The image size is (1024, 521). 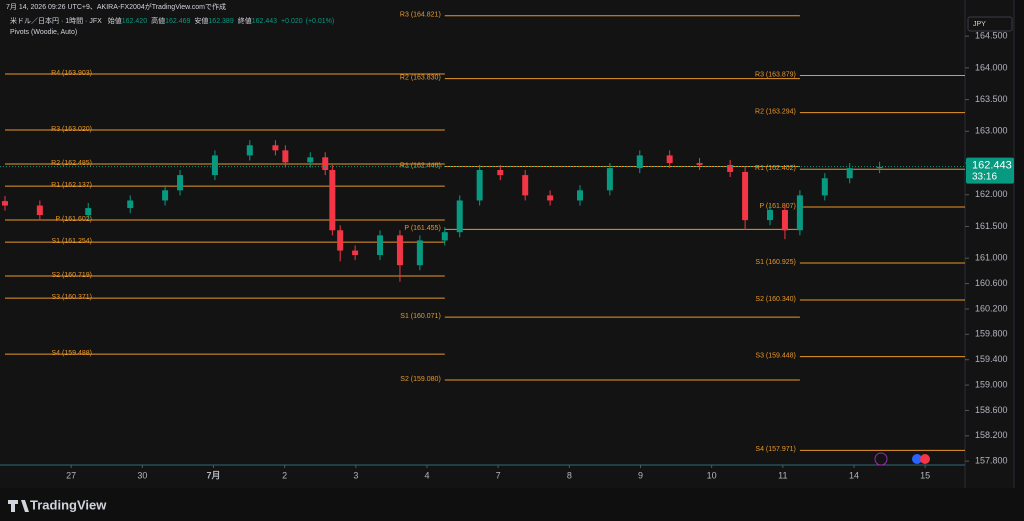 What do you see at coordinates (72, 275) in the screenshot?
I see `pivot-label: S2 (160.719)` at bounding box center [72, 275].